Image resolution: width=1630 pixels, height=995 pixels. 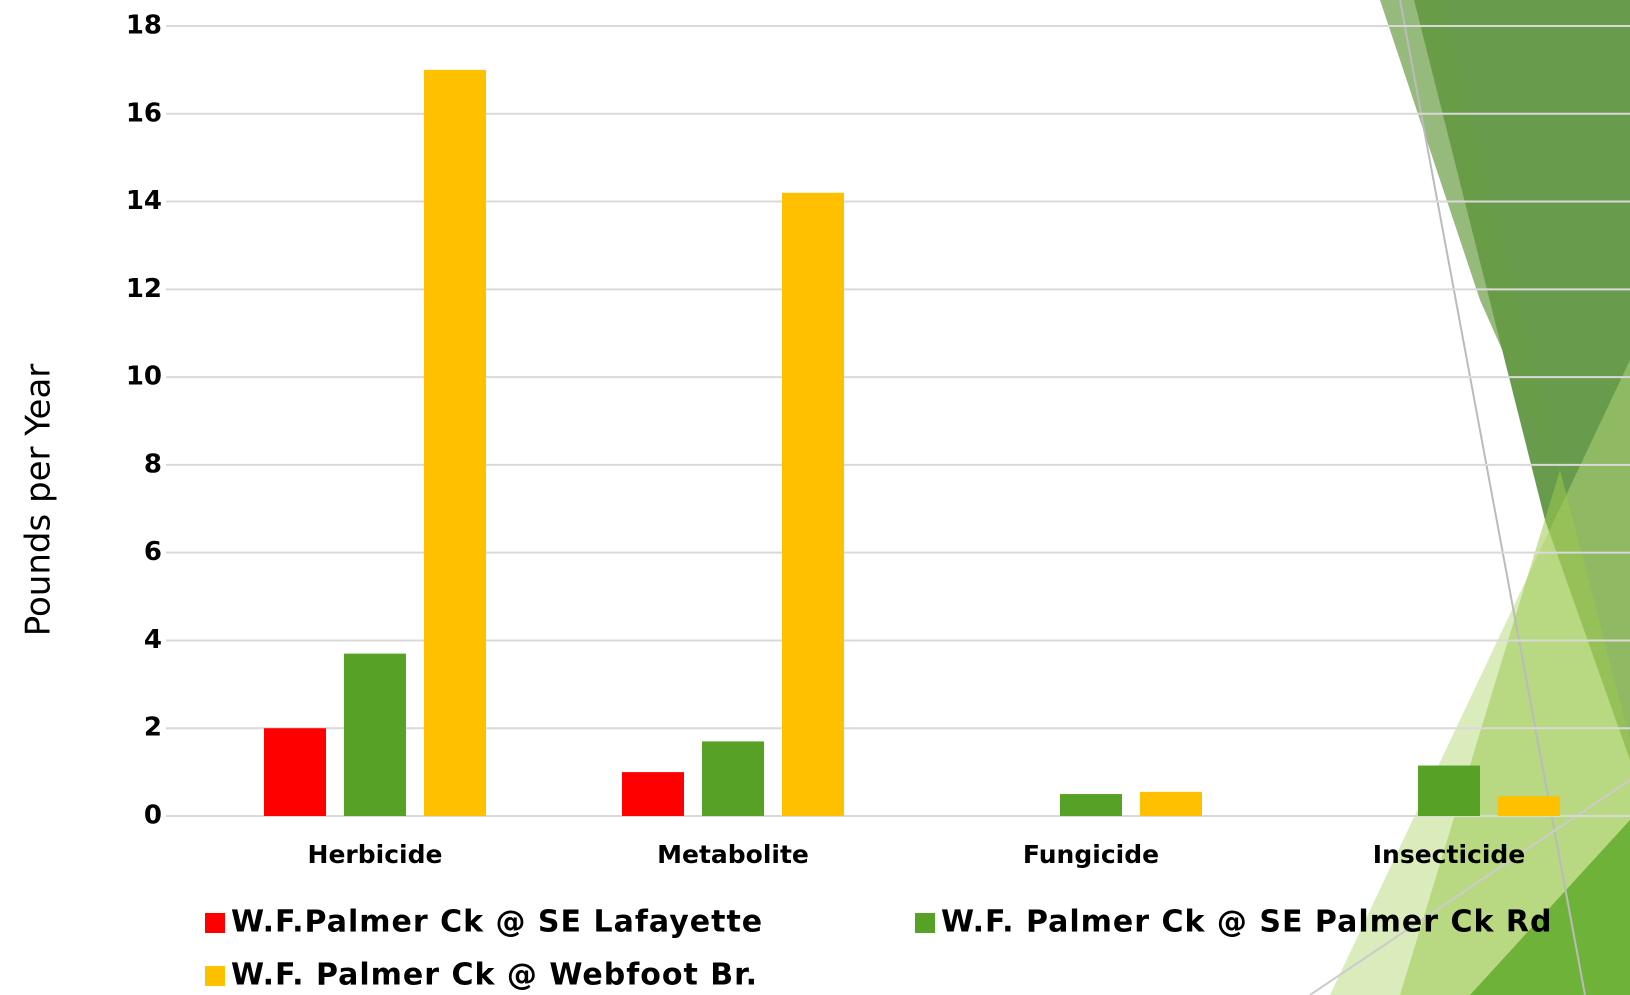 What do you see at coordinates (497, 922) in the screenshot?
I see `legend-label: W.F.Palmer Ck @ SE Lafayette` at bounding box center [497, 922].